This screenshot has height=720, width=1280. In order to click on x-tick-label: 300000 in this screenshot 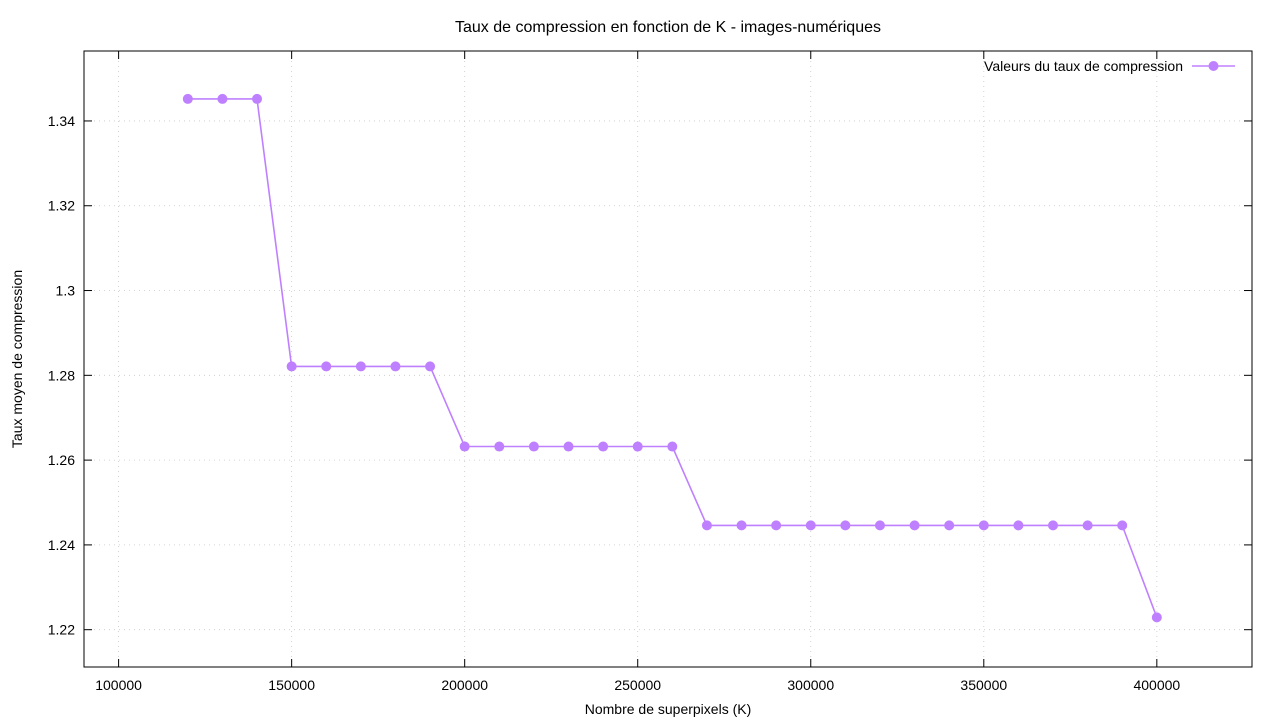, I will do `click(810, 685)`.